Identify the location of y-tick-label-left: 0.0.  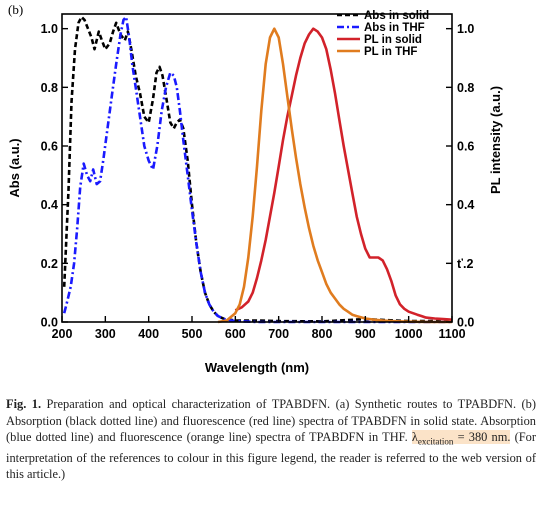
(49, 323).